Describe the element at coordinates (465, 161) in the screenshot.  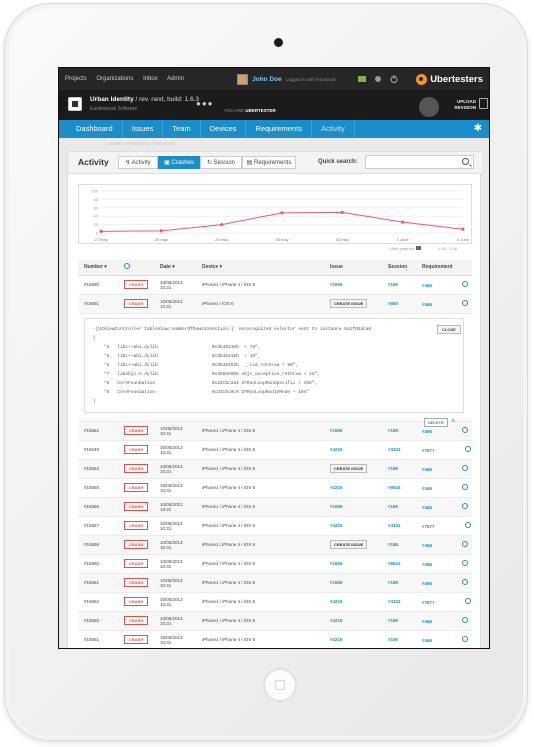
I see `search-icon` at that location.